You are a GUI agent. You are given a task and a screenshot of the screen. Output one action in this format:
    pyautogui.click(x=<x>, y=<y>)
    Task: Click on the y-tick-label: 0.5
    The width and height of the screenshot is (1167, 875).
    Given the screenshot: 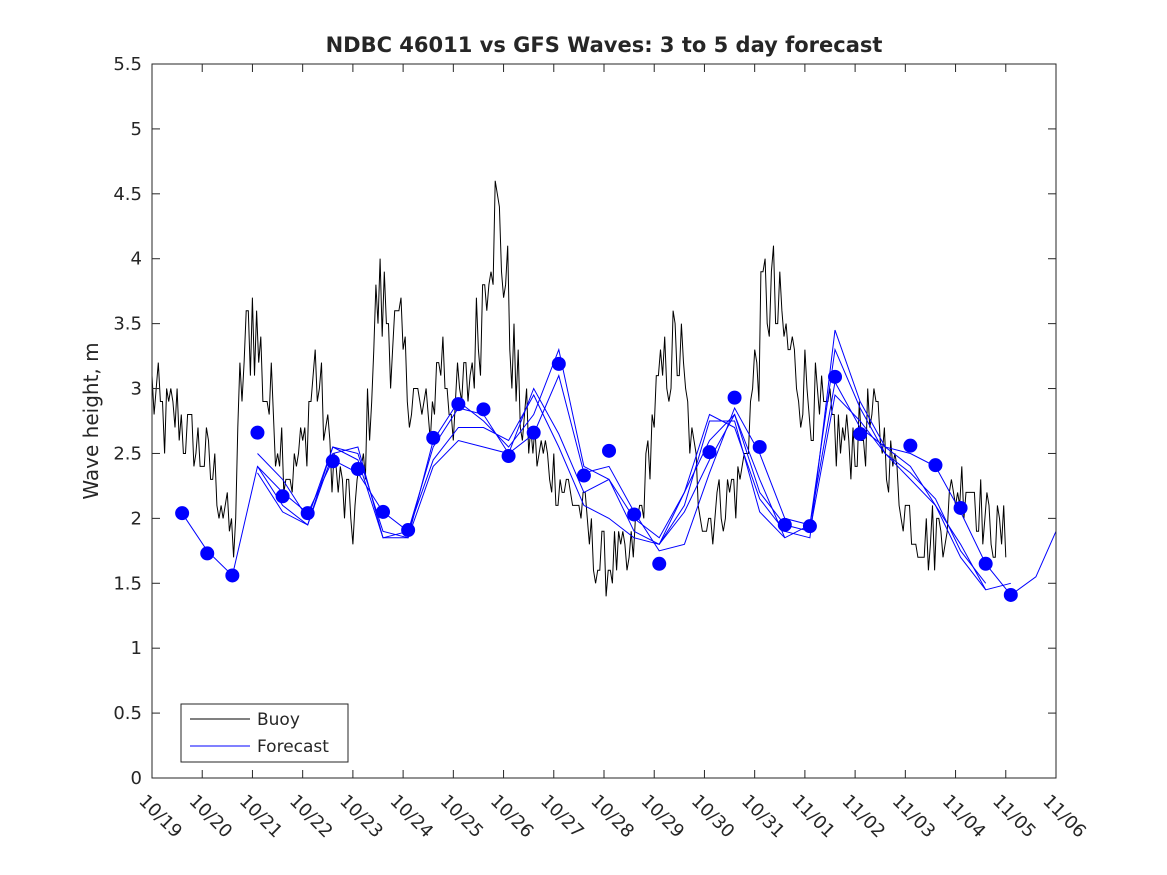 What is the action you would take?
    pyautogui.click(x=127, y=713)
    